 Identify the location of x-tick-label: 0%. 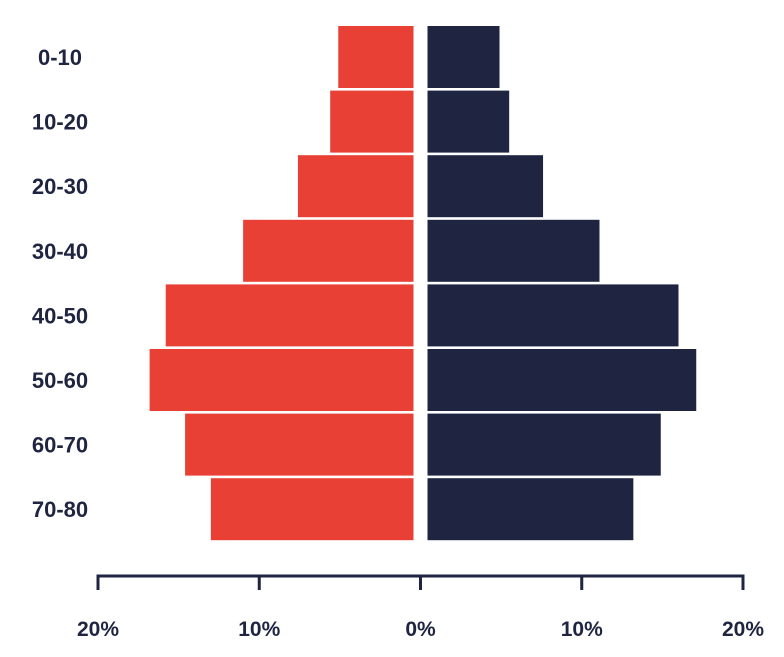
(420, 629).